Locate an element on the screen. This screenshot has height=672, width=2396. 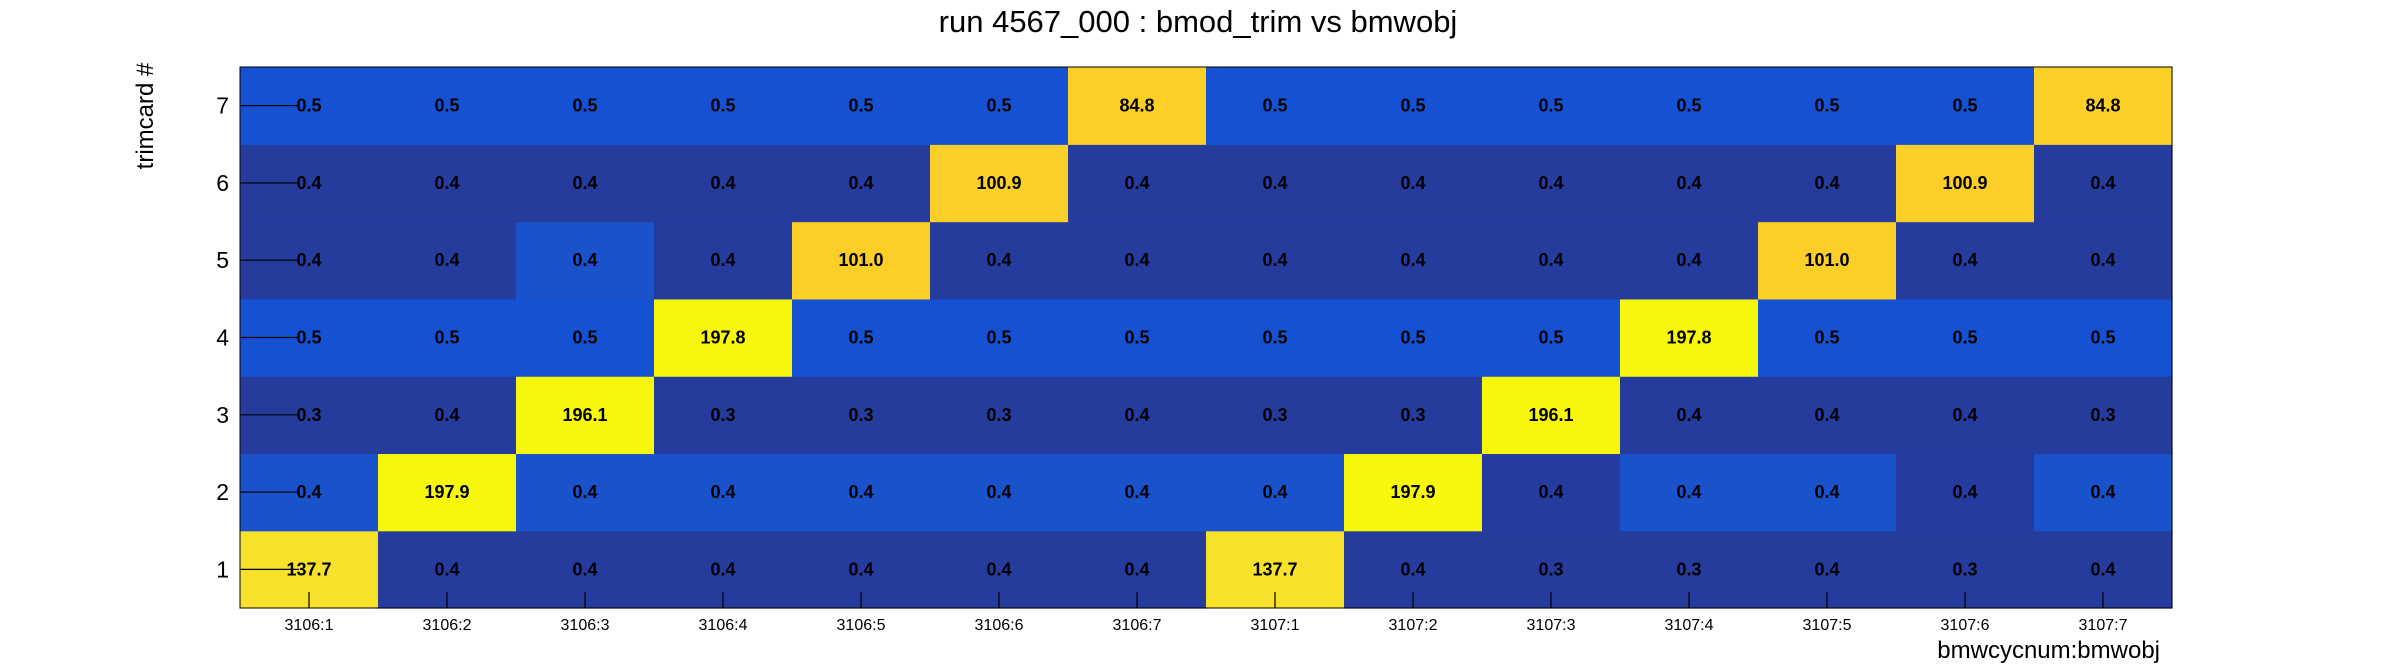
x-tick-label: 3107:5 is located at coordinates (1827, 625).